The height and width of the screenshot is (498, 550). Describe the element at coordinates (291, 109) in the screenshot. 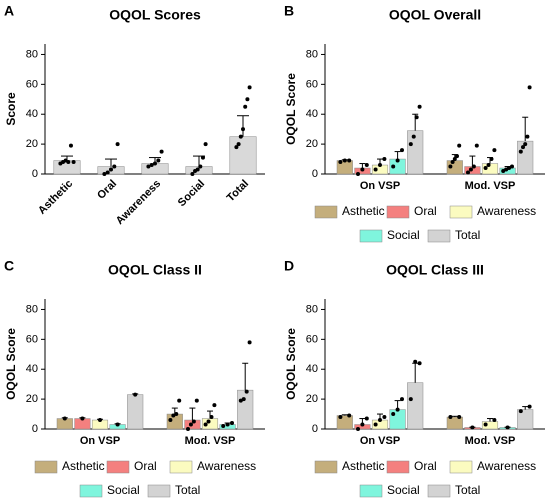

I see `y-axis-label: OQOL Score` at that location.